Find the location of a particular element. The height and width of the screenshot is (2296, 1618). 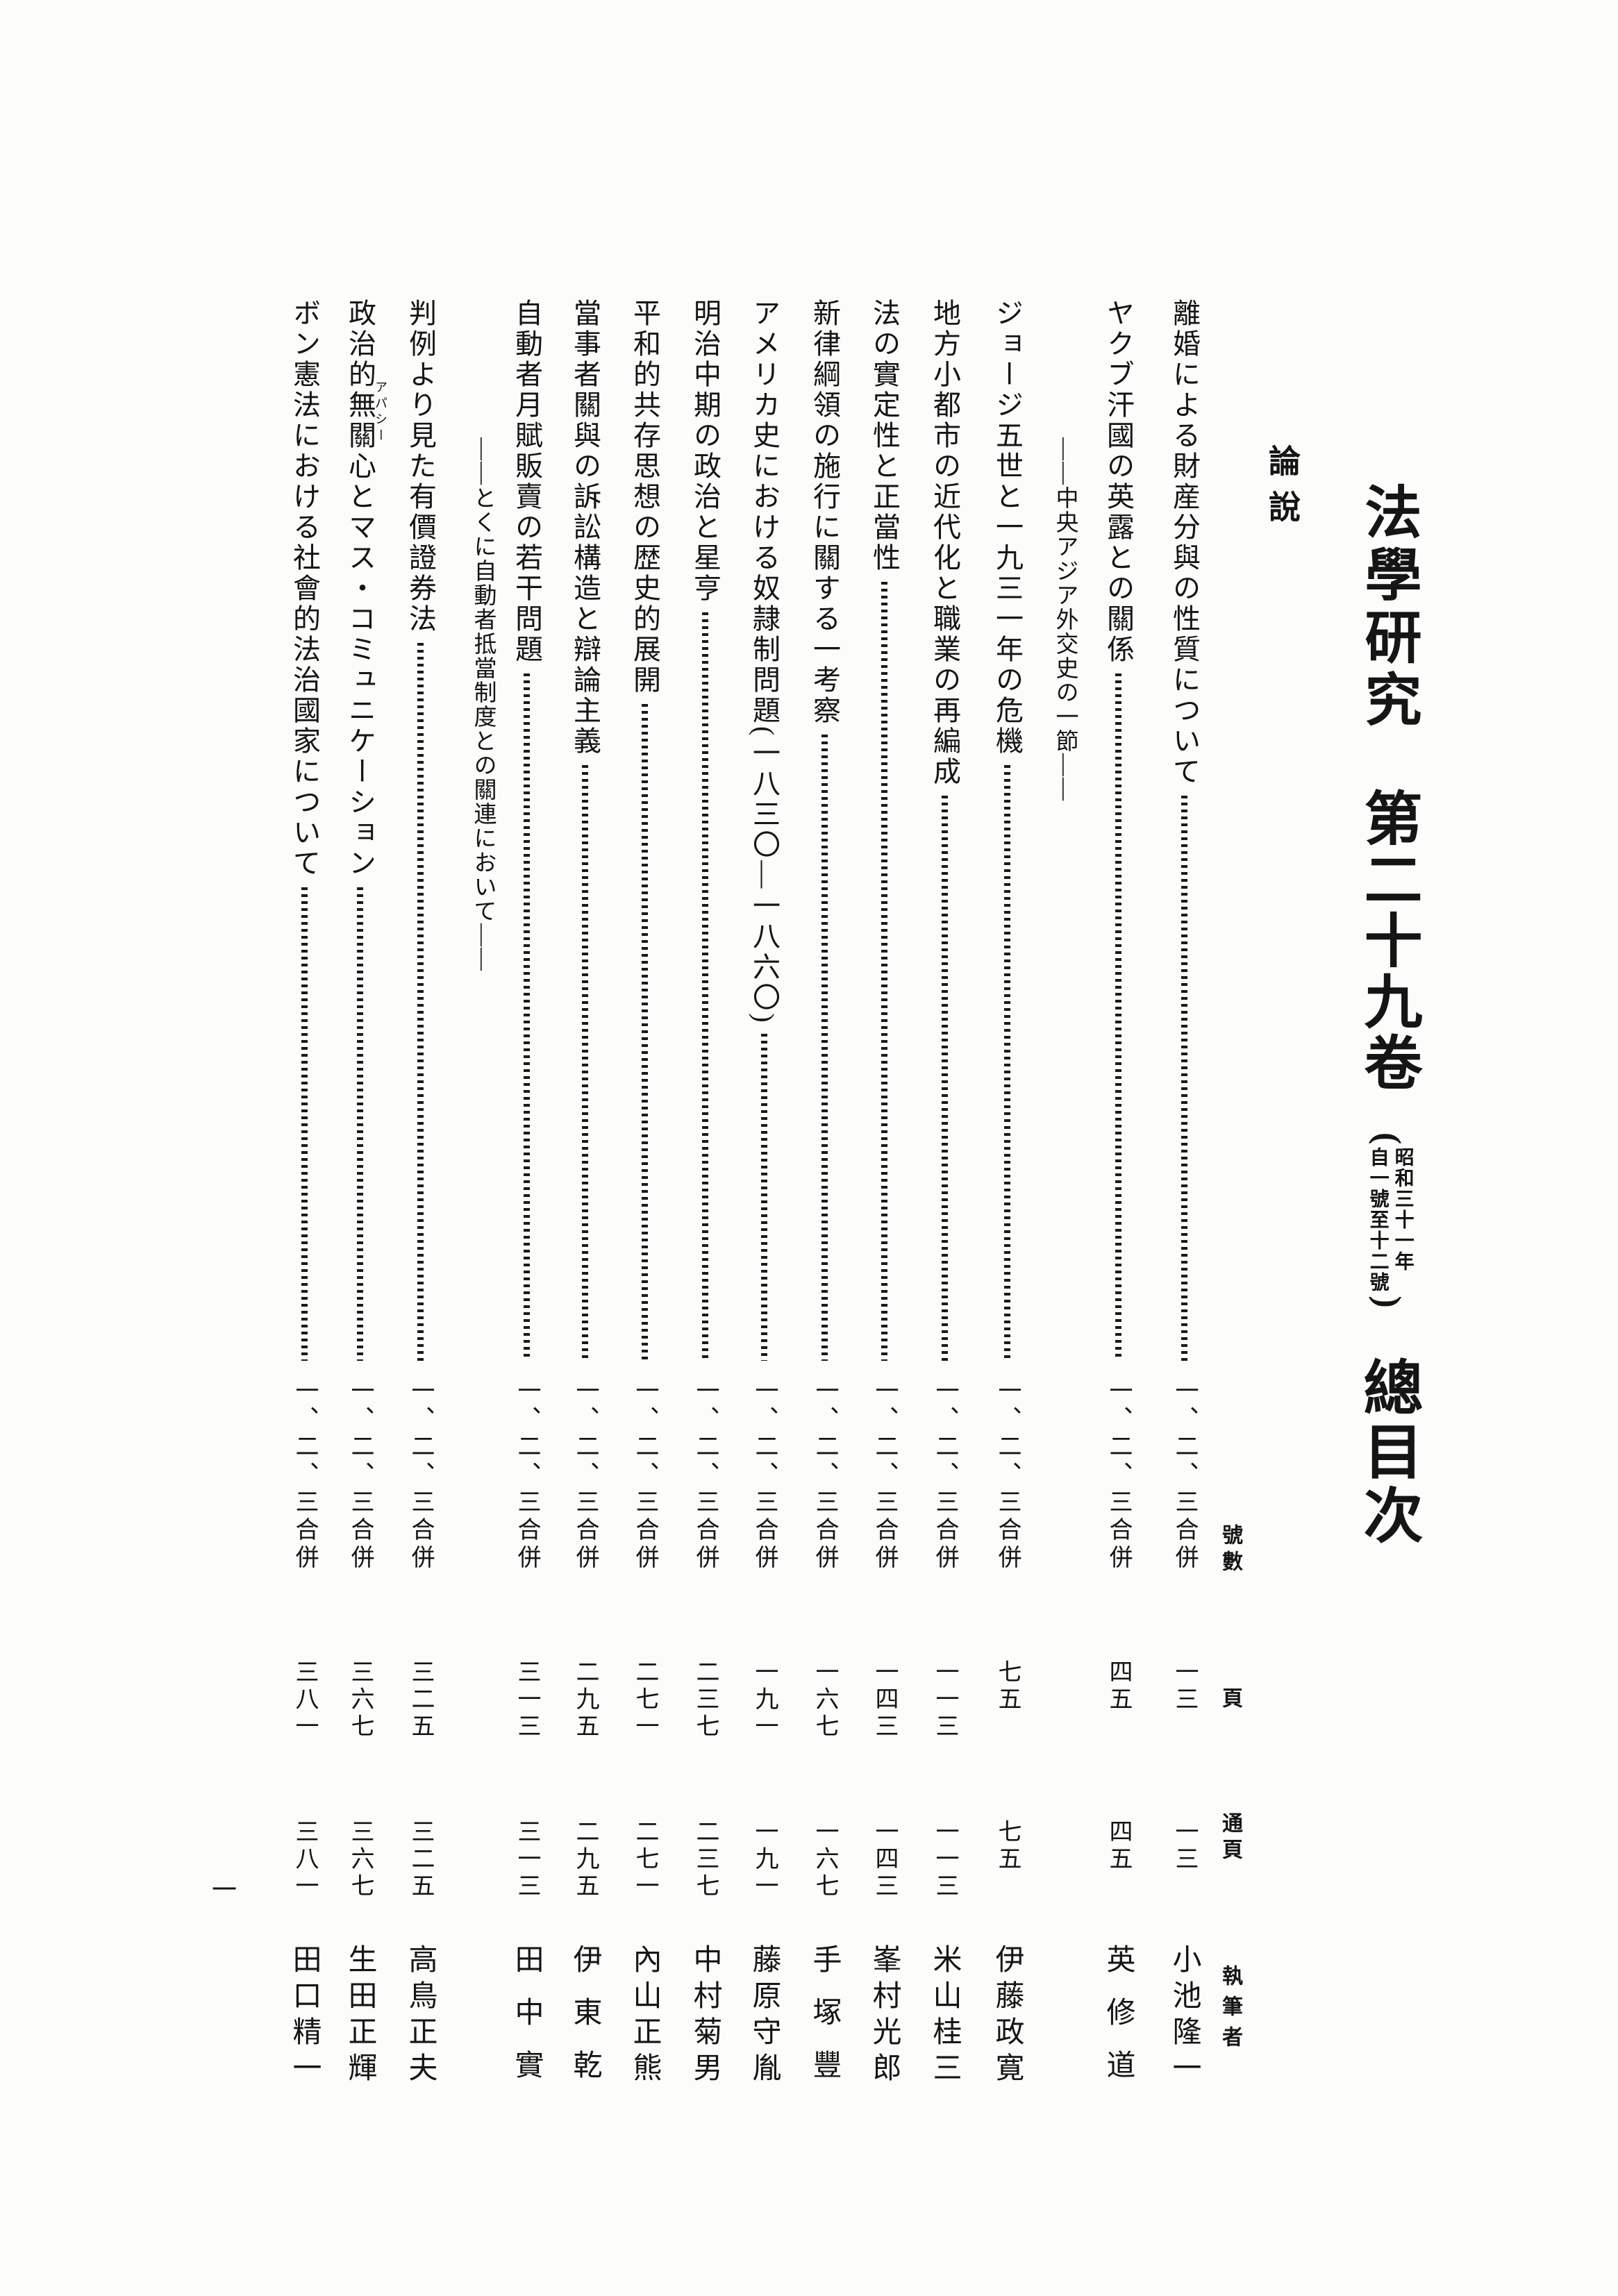

article-title: 政治的無關心とマス・コミュニケーション is located at coordinates (360, 589).